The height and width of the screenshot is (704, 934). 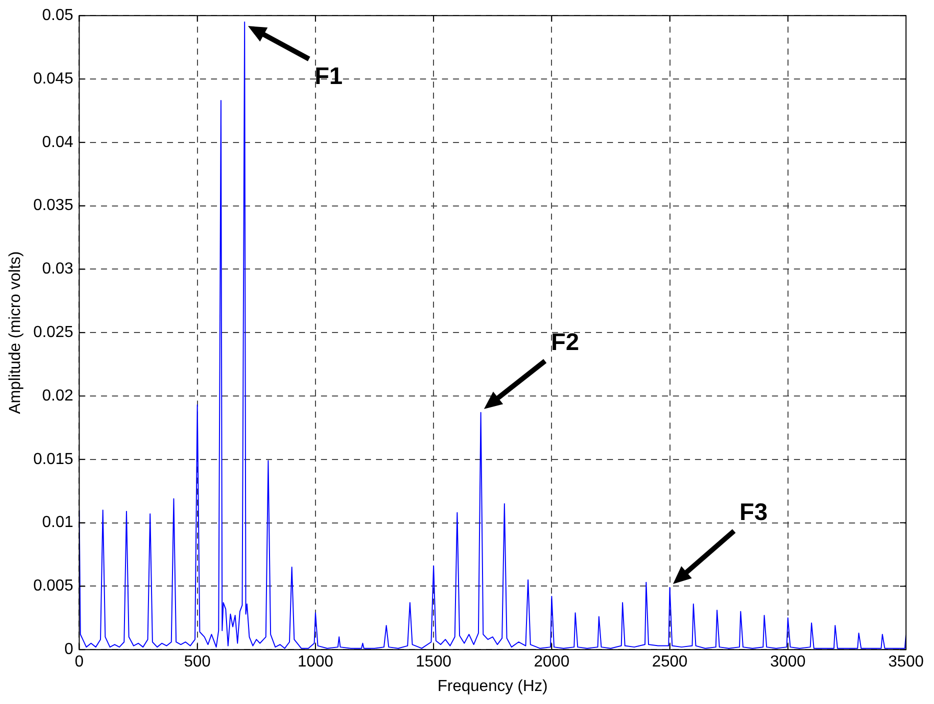 I want to click on x-tick-label: 2000, so click(x=552, y=662).